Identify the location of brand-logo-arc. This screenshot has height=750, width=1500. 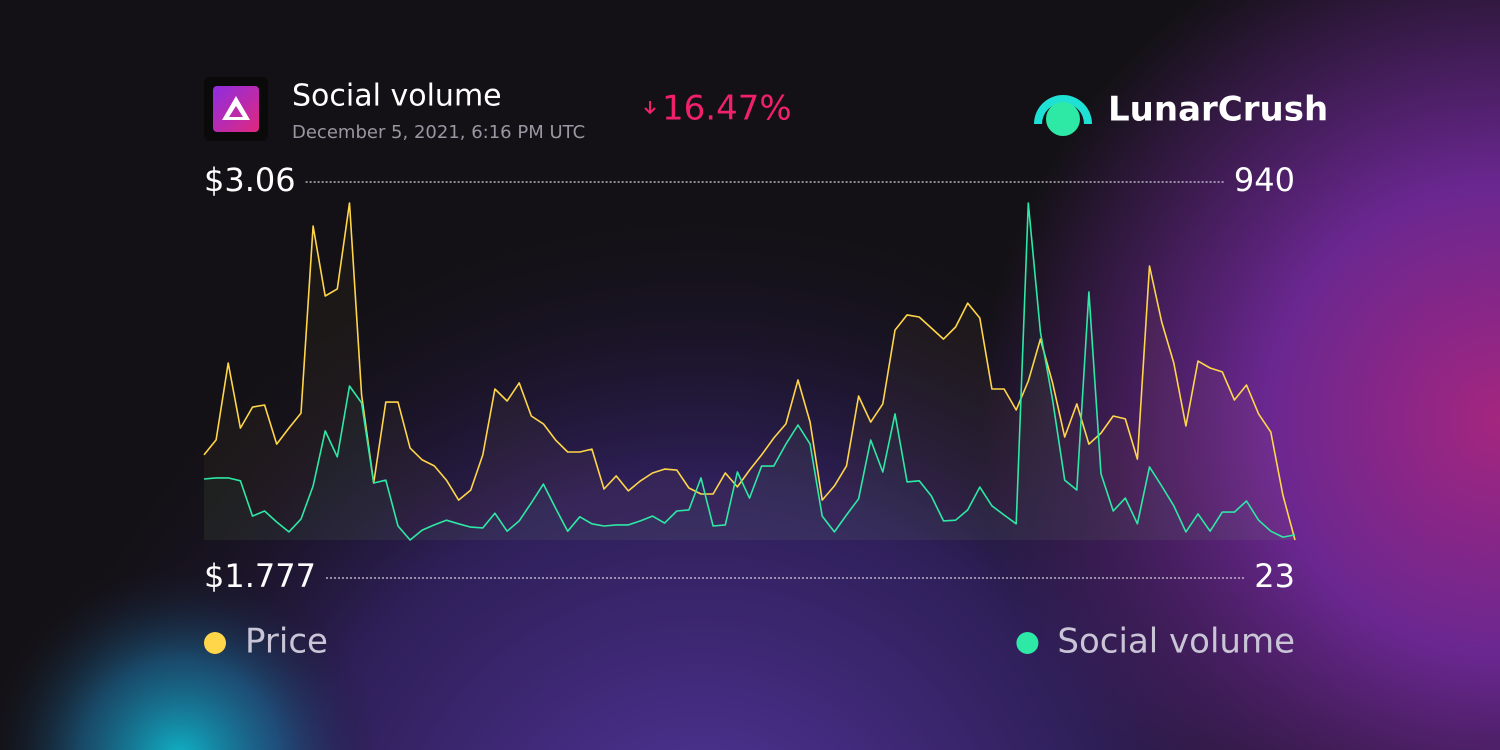
(1063, 109).